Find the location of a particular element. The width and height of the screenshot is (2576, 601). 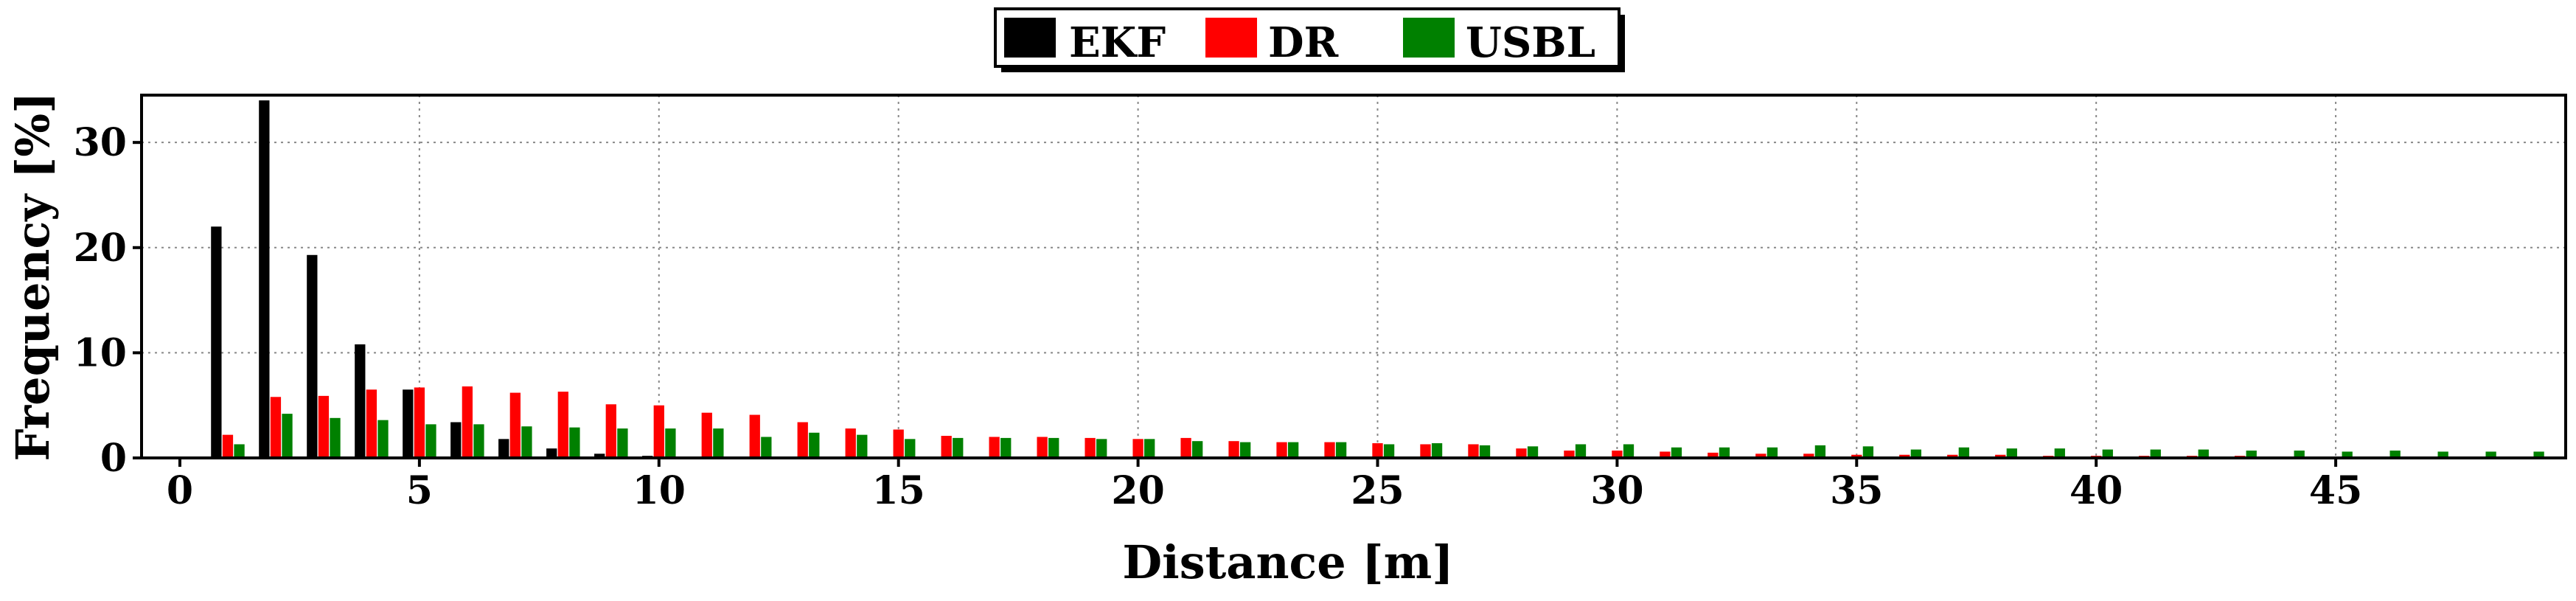

legend-label-usbl: USBL is located at coordinates (1530, 42).